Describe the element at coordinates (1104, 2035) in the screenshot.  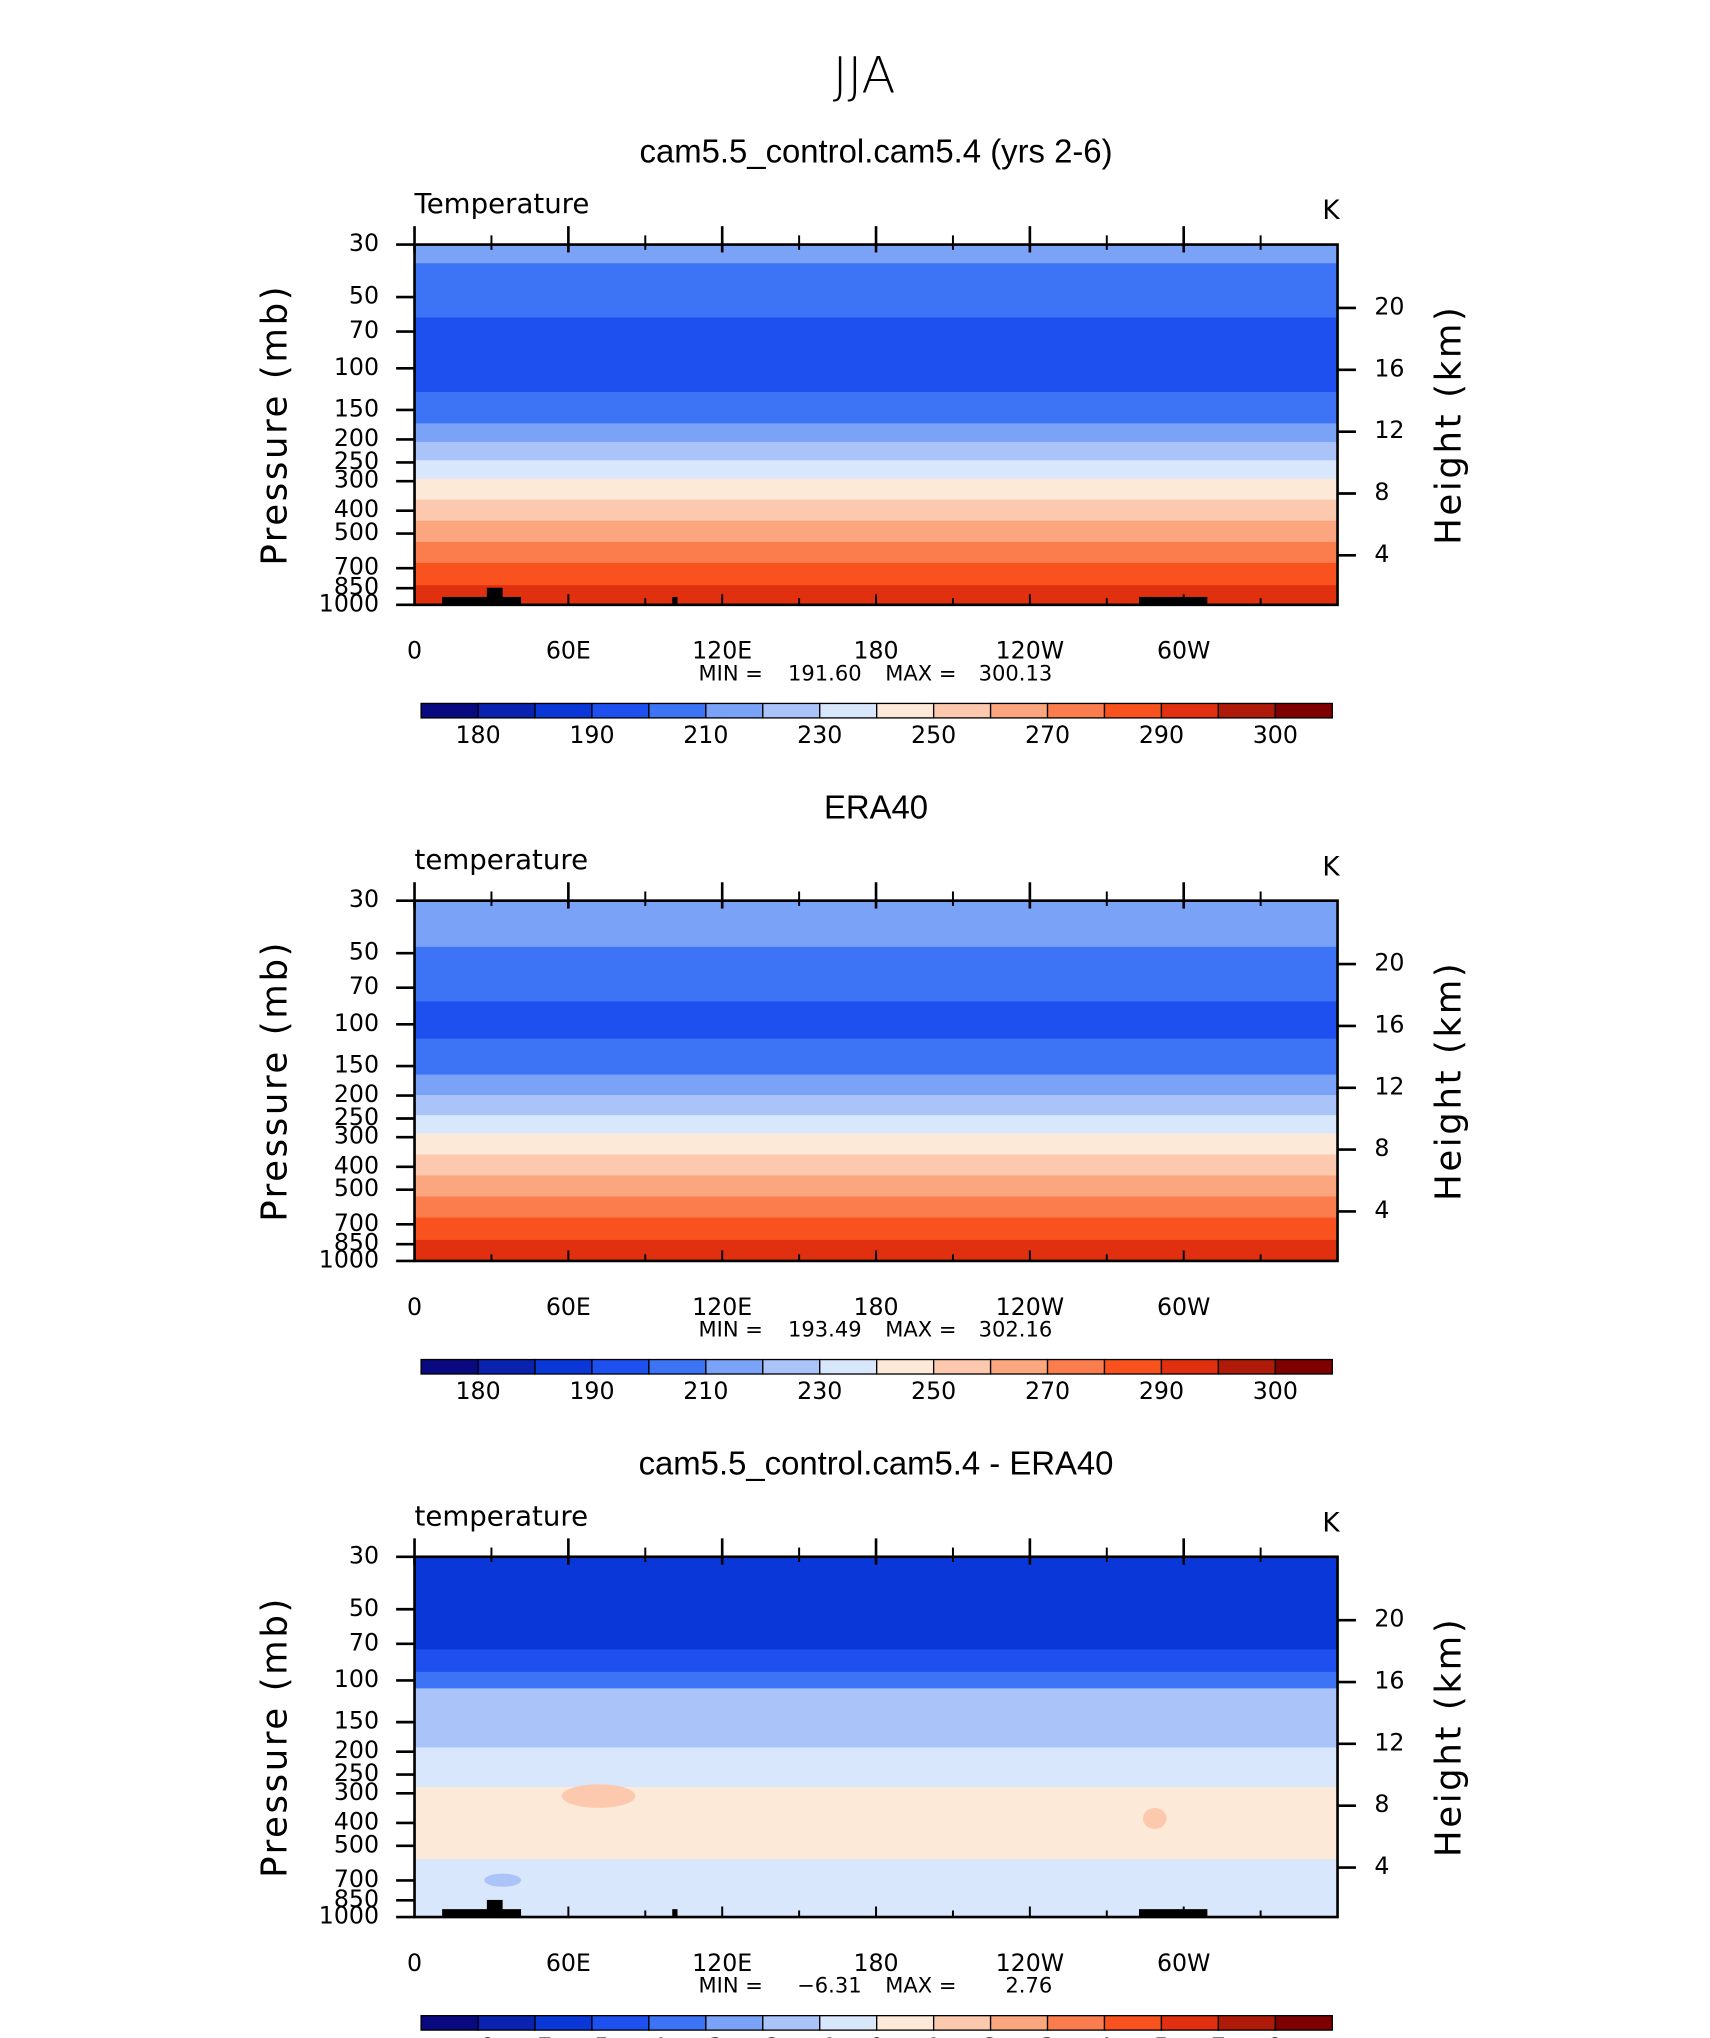
I see `colorbar-label: 4` at that location.